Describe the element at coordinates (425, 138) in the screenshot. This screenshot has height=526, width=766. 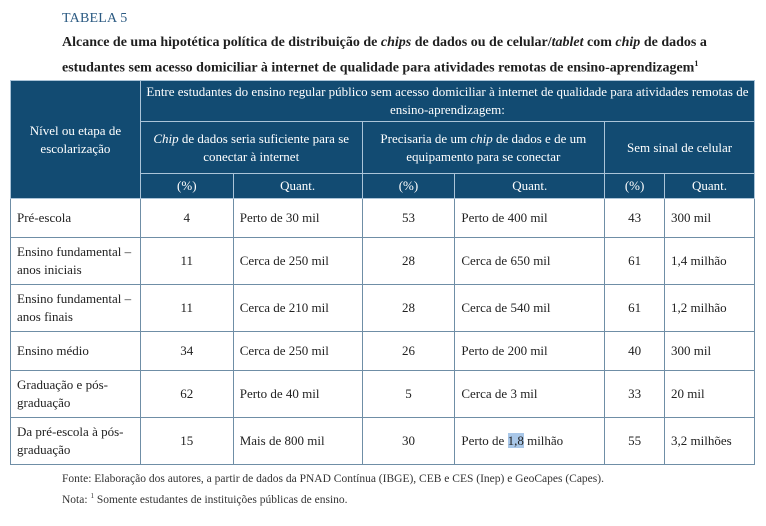
I see `header-text: Precisaria de um` at that location.